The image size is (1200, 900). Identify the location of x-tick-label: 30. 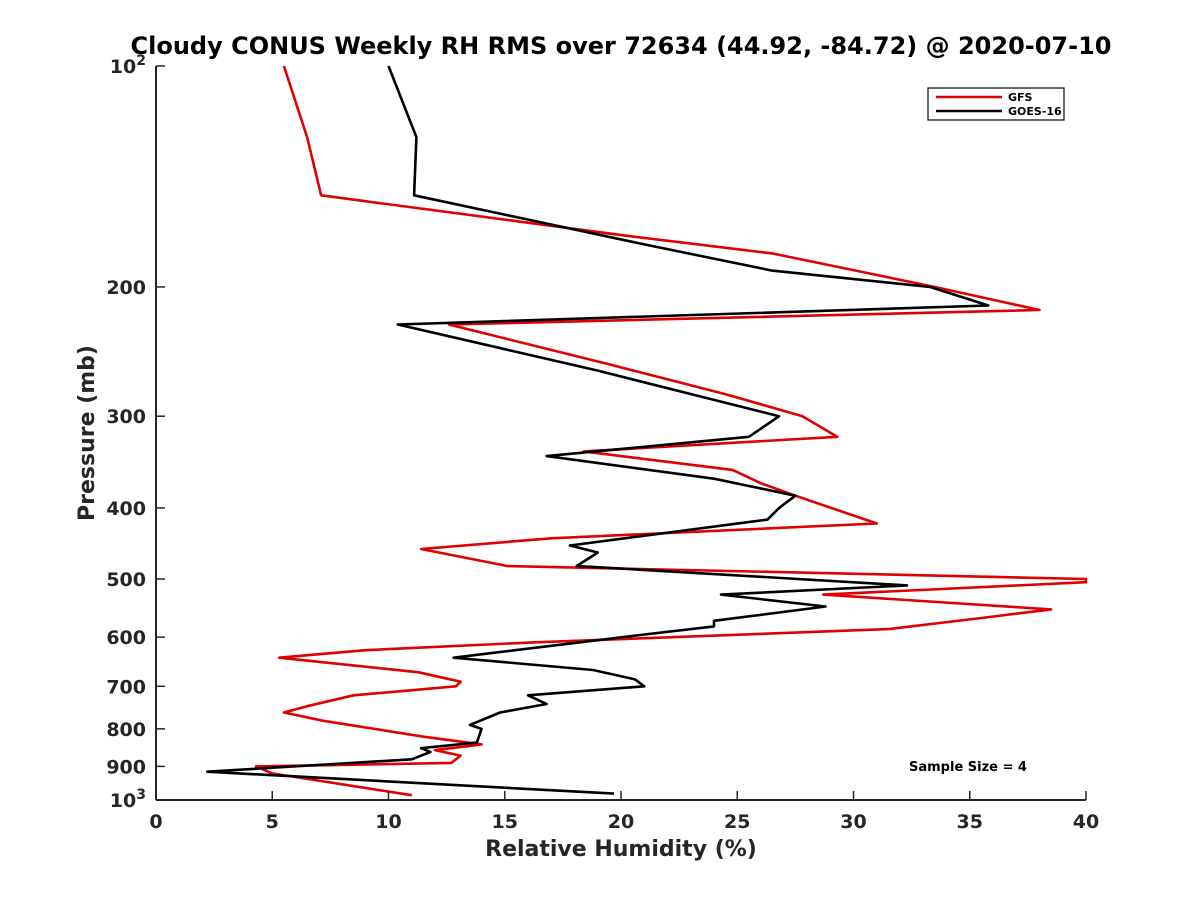
(853, 822).